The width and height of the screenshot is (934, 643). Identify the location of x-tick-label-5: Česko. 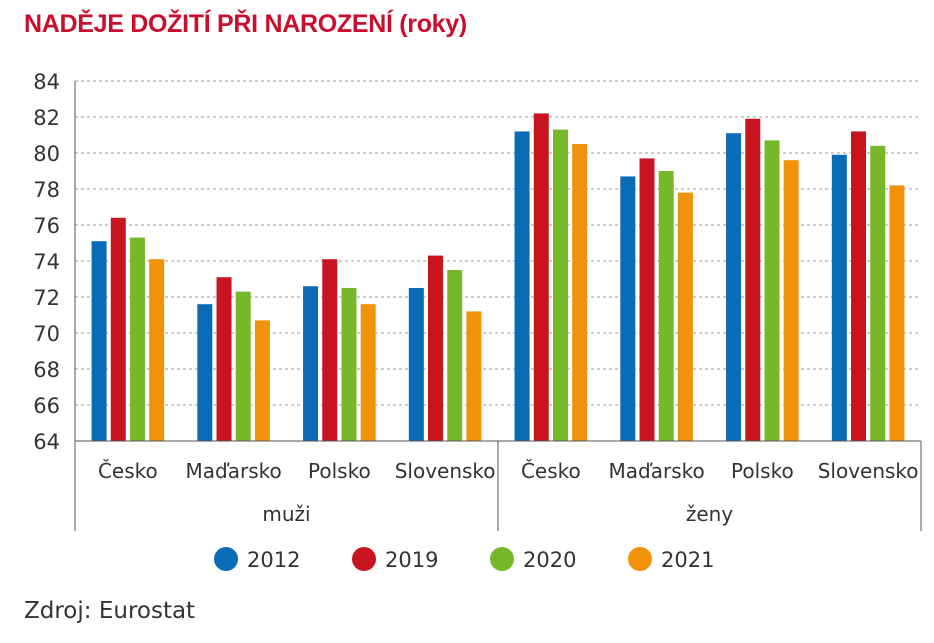
(551, 471).